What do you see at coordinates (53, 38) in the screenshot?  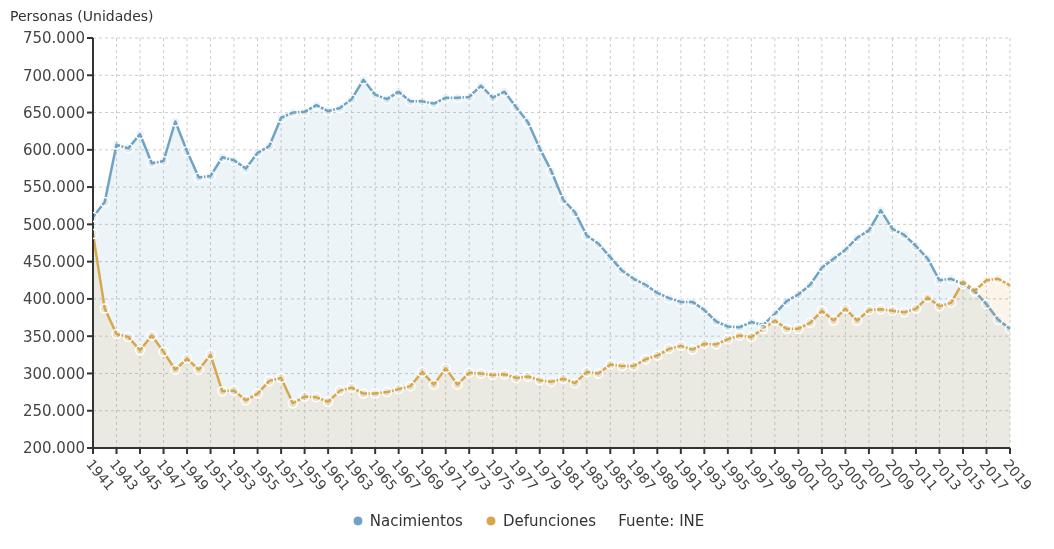 I see `y-tick-label: 750.000` at bounding box center [53, 38].